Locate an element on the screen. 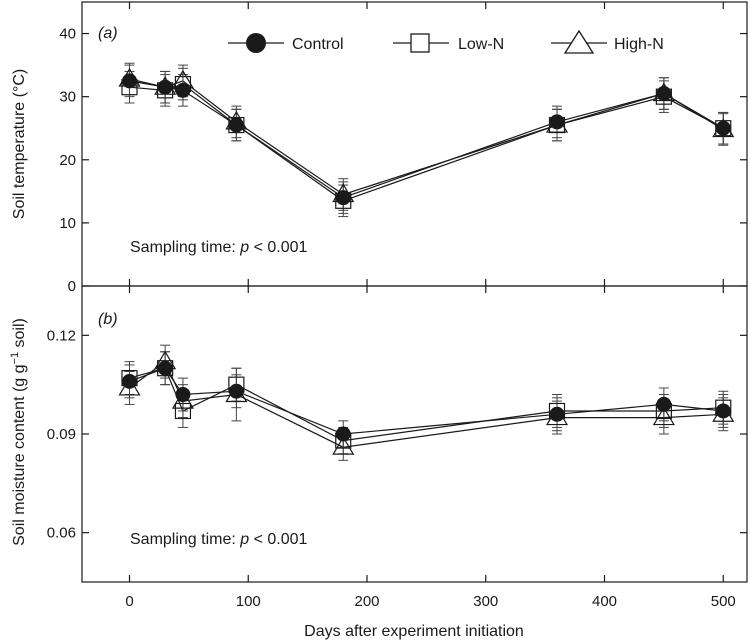 This screenshot has width=750, height=643. legend: Control Low-N High-N is located at coordinates (446, 41).